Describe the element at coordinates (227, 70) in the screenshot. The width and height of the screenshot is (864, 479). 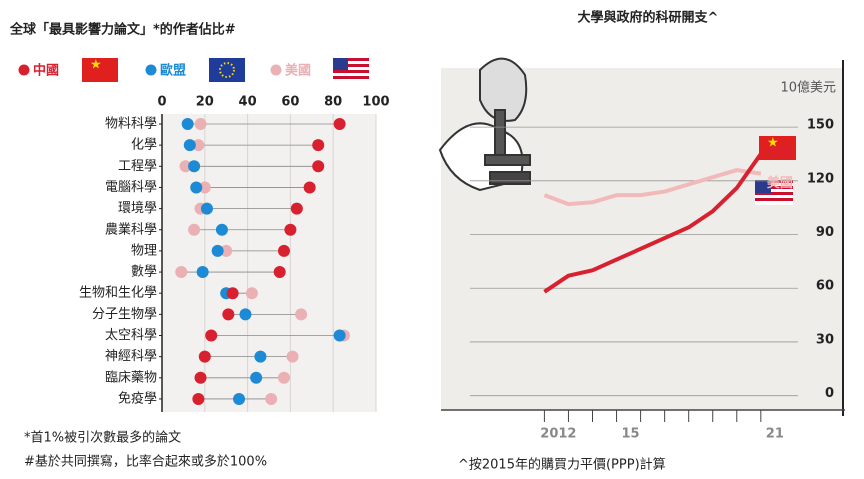
I see `flag-eu` at that location.